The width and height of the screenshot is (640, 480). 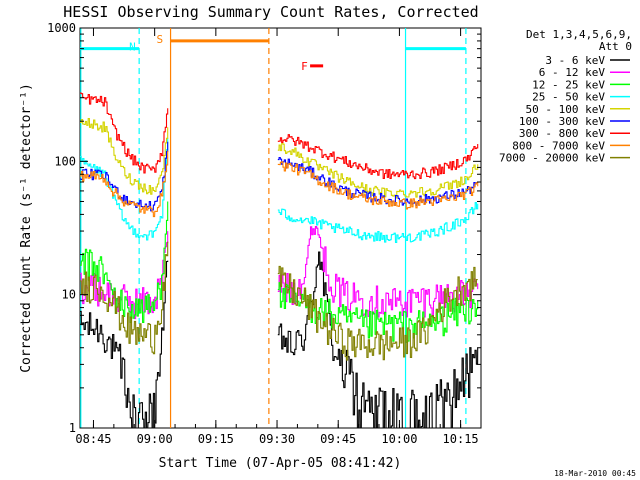 What do you see at coordinates (26, 228) in the screenshot?
I see `y-axis-label: Corrected Count Rate (s⁻¹ detector⁻¹)` at bounding box center [26, 228].